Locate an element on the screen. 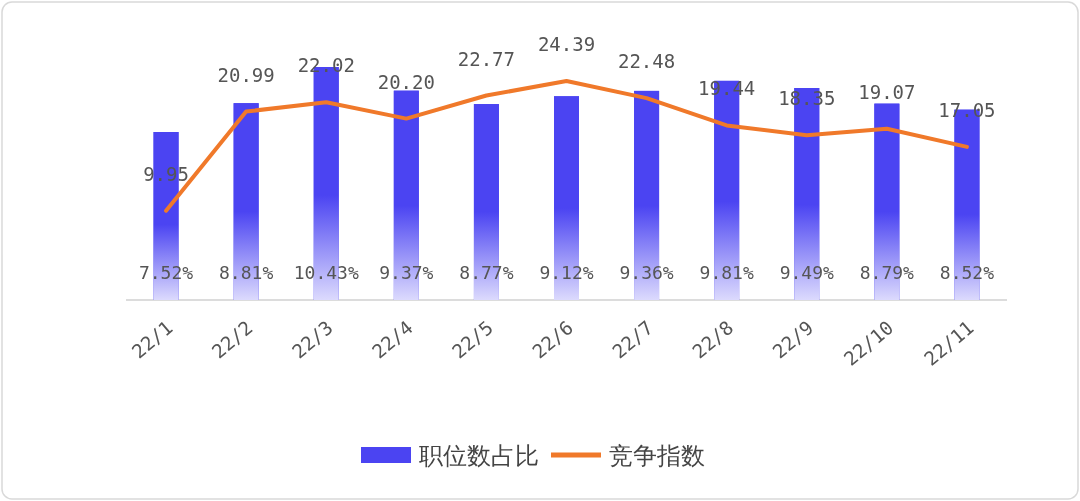 The image size is (1080, 501). data-label: 9.36% is located at coordinates (646, 272).